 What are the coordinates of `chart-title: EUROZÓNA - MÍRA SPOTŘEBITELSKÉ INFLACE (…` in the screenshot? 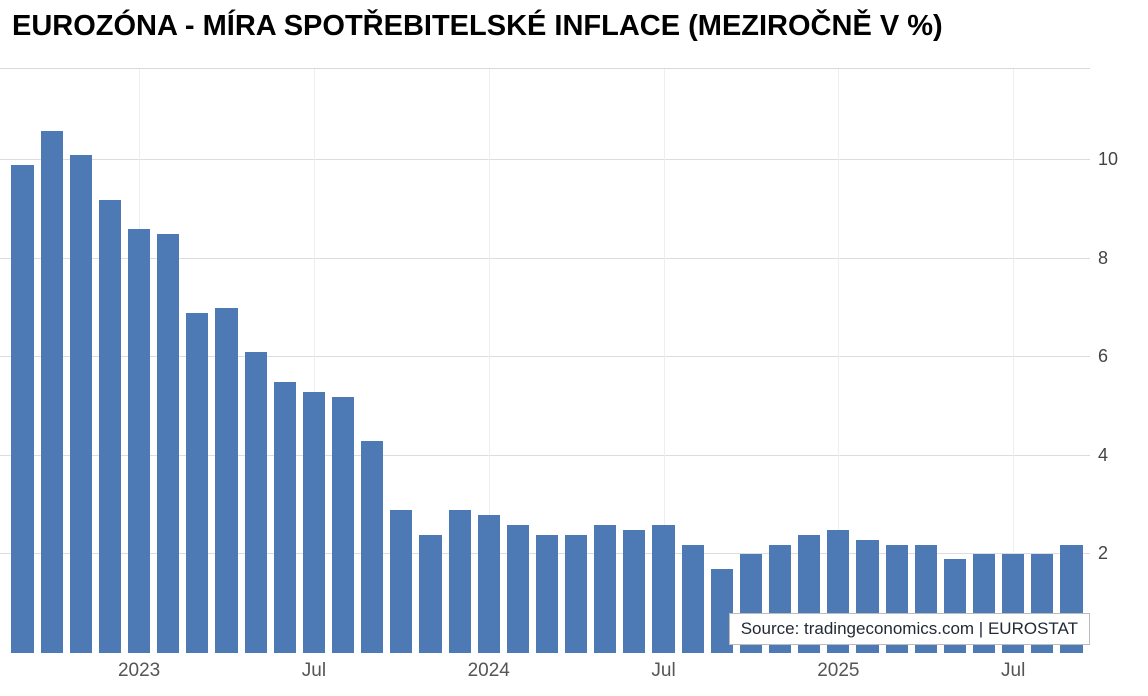 It's located at (477, 26).